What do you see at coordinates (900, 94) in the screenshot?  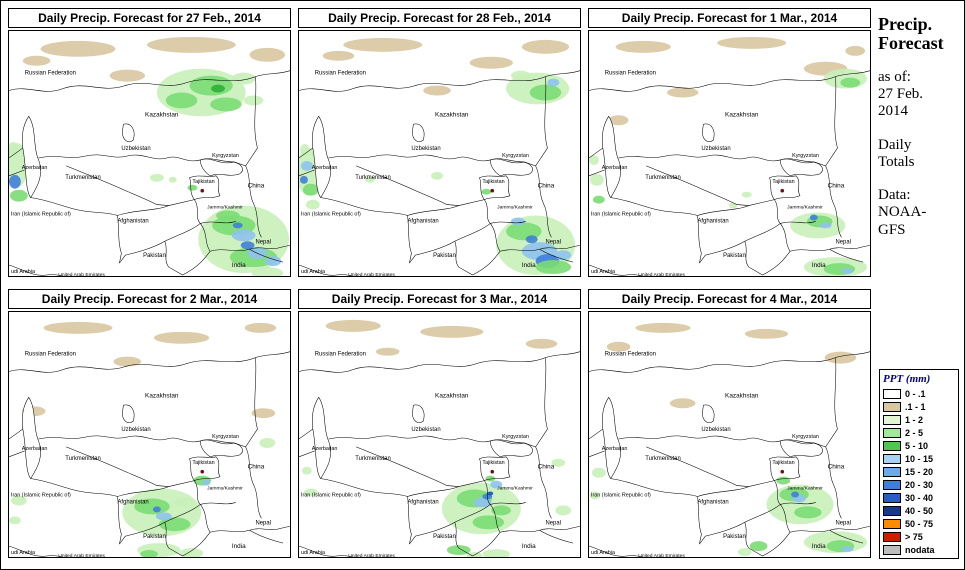 I see `asof-date-line1: 27 Feb.` at bounding box center [900, 94].